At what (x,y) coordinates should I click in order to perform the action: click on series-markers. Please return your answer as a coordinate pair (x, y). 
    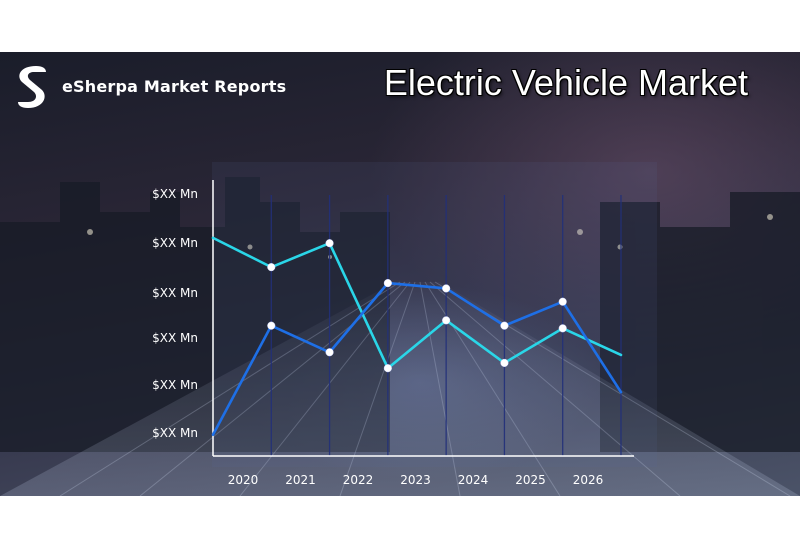
    Looking at the image, I should click on (417, 306).